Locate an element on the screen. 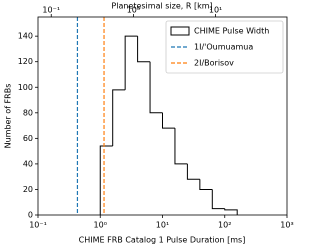  legend-box is located at coordinates (224, 47).